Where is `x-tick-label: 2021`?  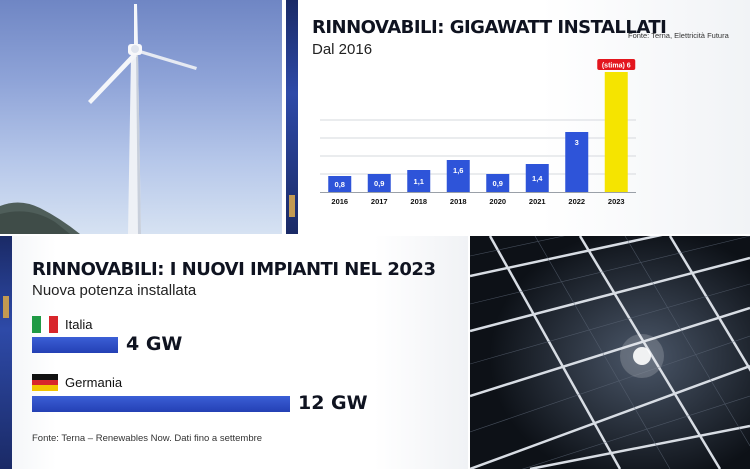
x-tick-label: 2021 is located at coordinates (537, 201).